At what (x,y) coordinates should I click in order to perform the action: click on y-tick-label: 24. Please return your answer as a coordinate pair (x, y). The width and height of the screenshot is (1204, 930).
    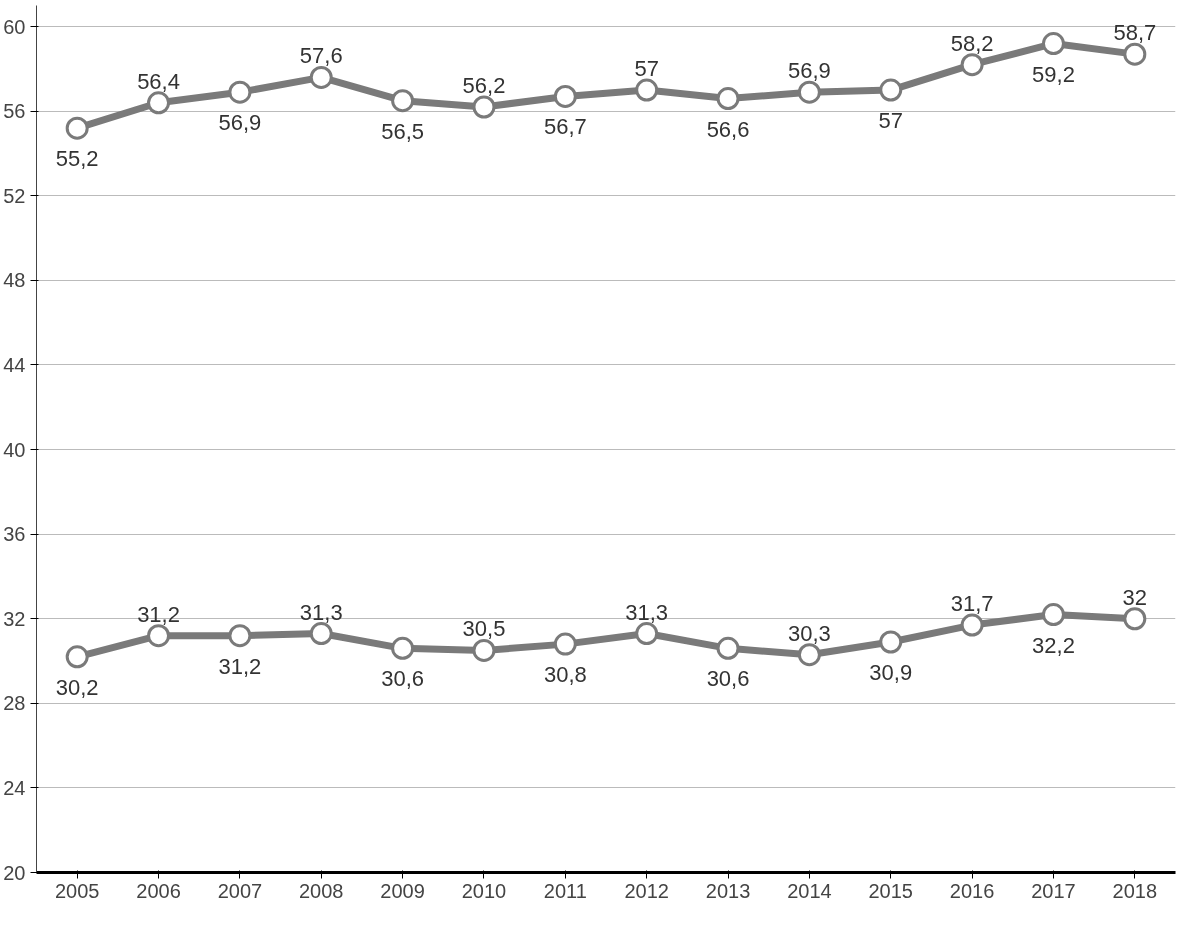
    Looking at the image, I should click on (14, 787).